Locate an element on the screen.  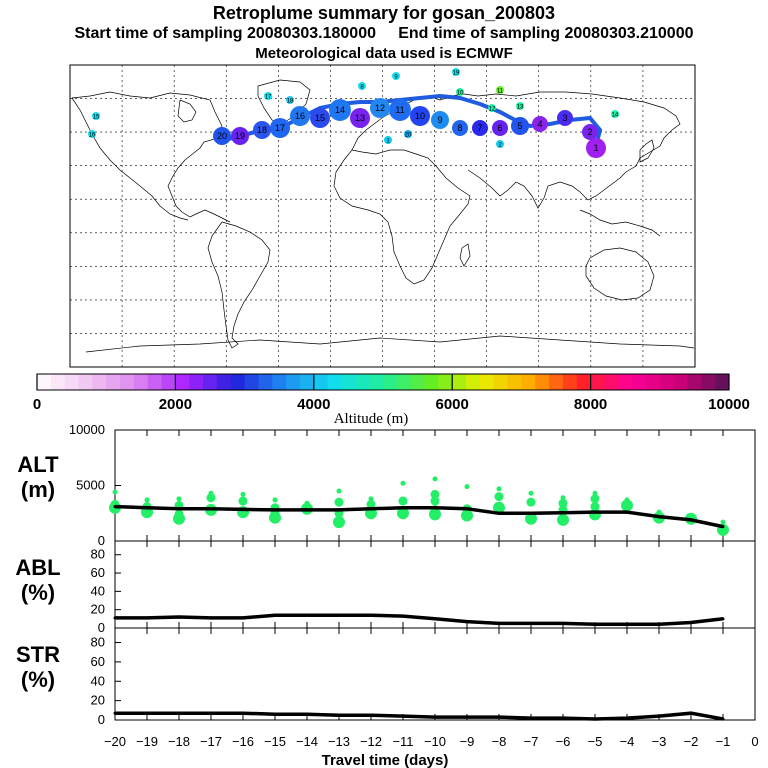
plume-marker-label: 11 is located at coordinates (500, 92).